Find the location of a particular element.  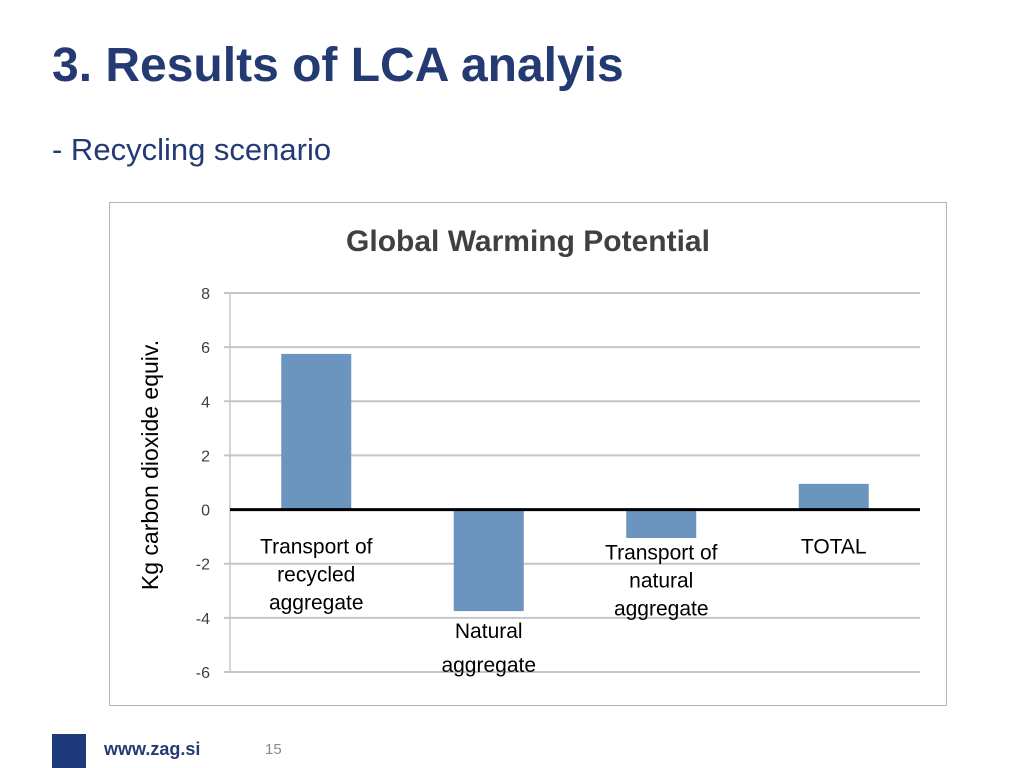

y-tick-labels: 8 6 4 2 0 -2 -4 -6 is located at coordinates (203, 484).